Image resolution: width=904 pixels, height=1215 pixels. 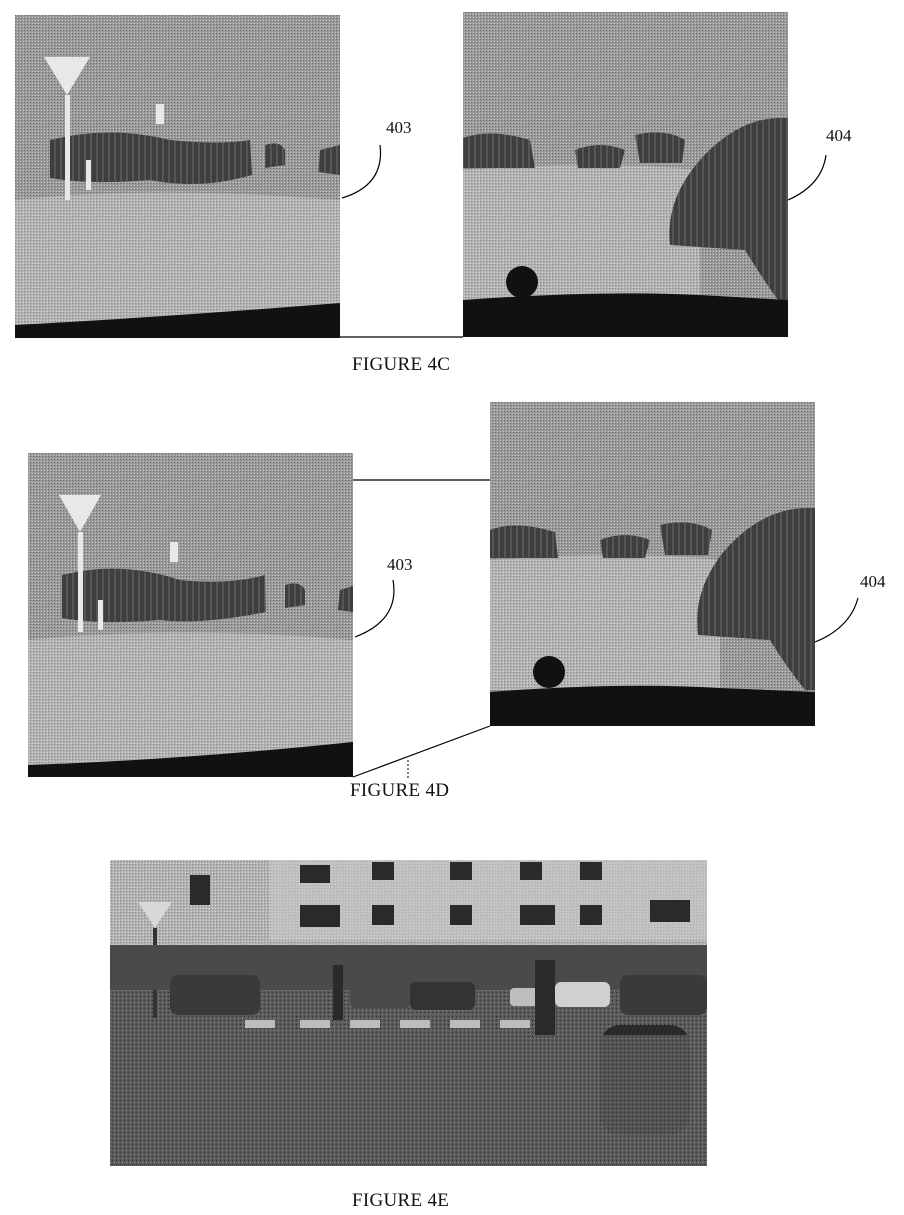 I want to click on figure-4c-left-panel, so click(x=177, y=176).